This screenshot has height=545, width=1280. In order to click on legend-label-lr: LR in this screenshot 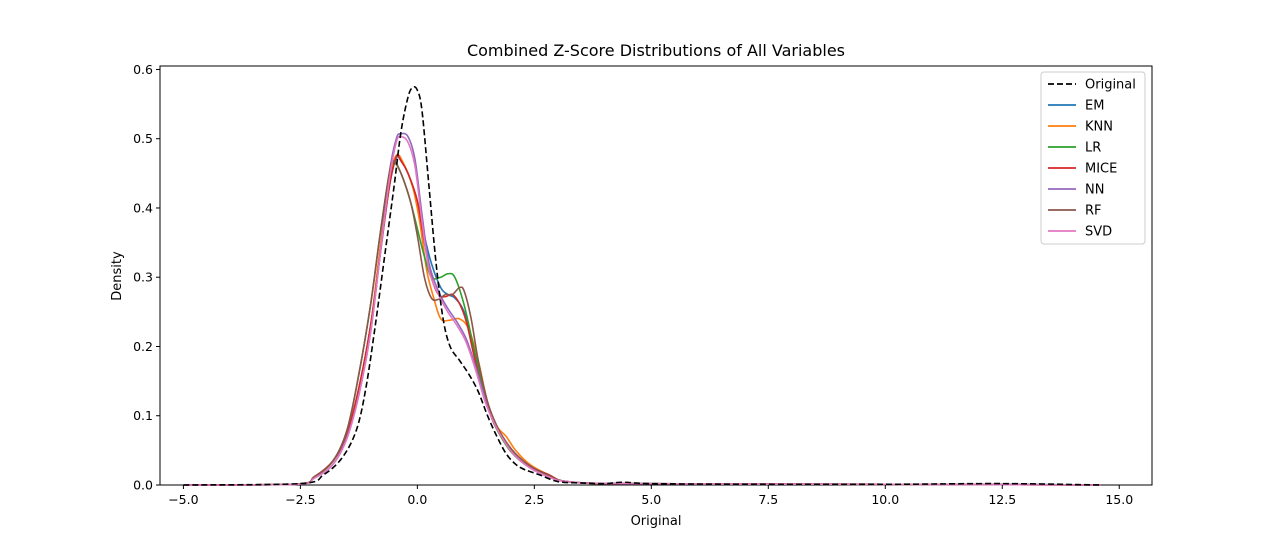, I will do `click(1093, 148)`.